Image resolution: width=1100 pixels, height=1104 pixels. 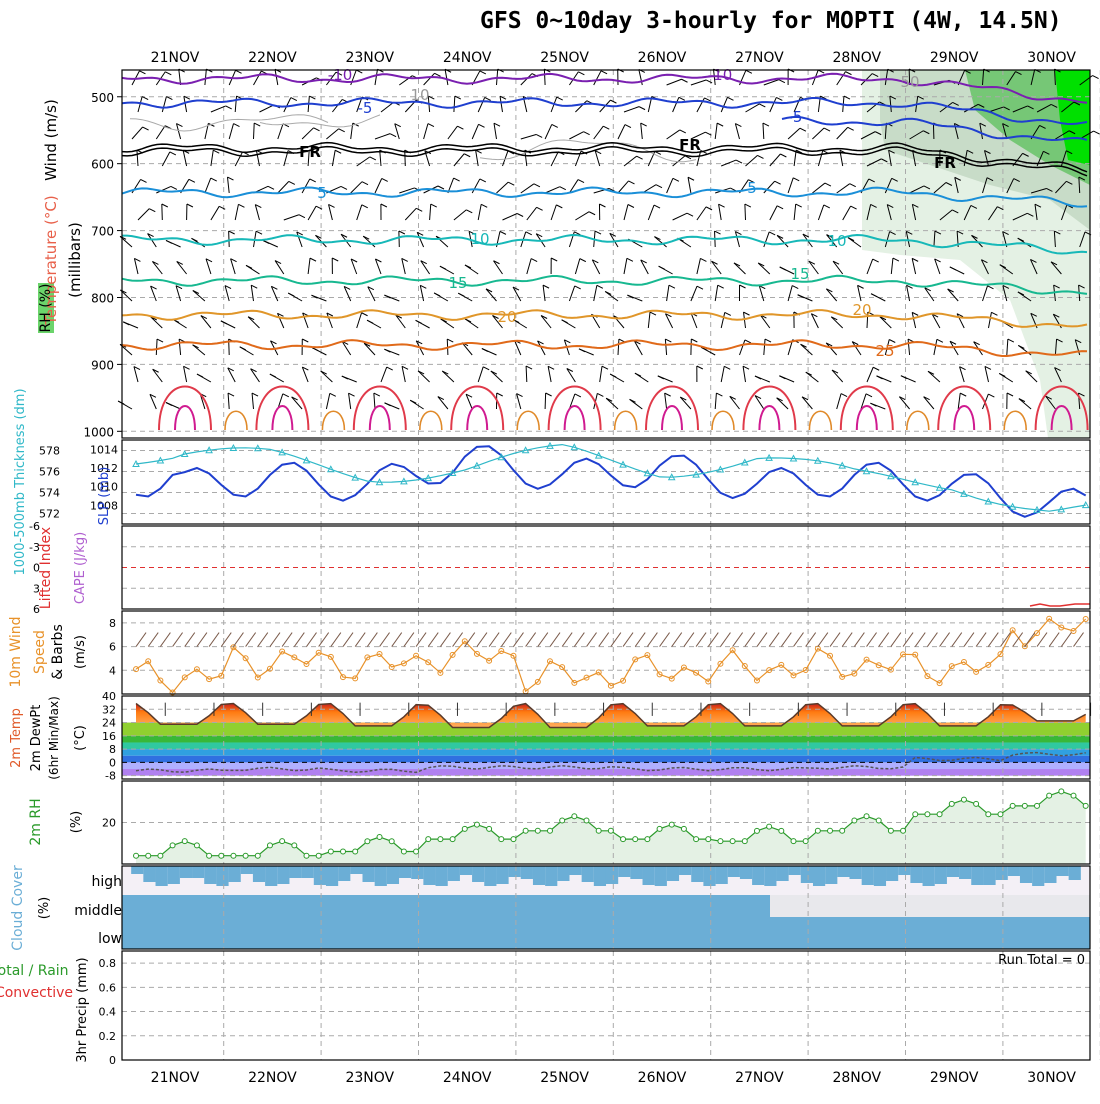 What do you see at coordinates (108, 1036) in the screenshot?
I see `precip-tick-label: 0.2` at bounding box center [108, 1036].